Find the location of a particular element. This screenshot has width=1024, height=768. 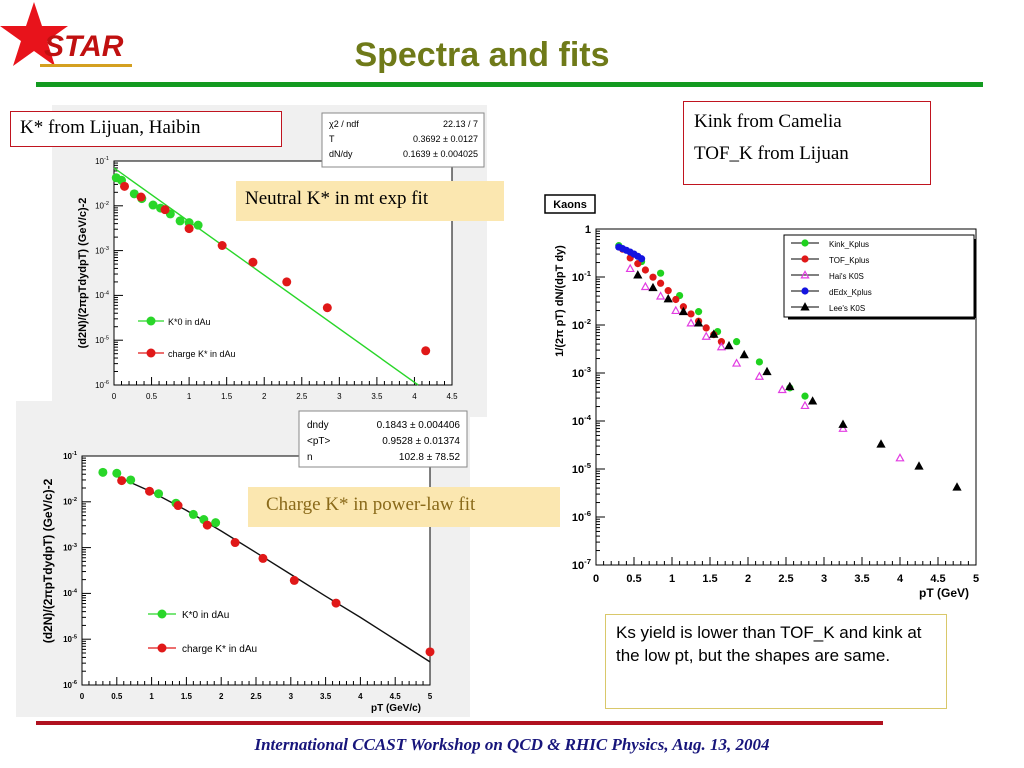

chart-3-xtick-label: 4.5 is located at coordinates (937, 579).